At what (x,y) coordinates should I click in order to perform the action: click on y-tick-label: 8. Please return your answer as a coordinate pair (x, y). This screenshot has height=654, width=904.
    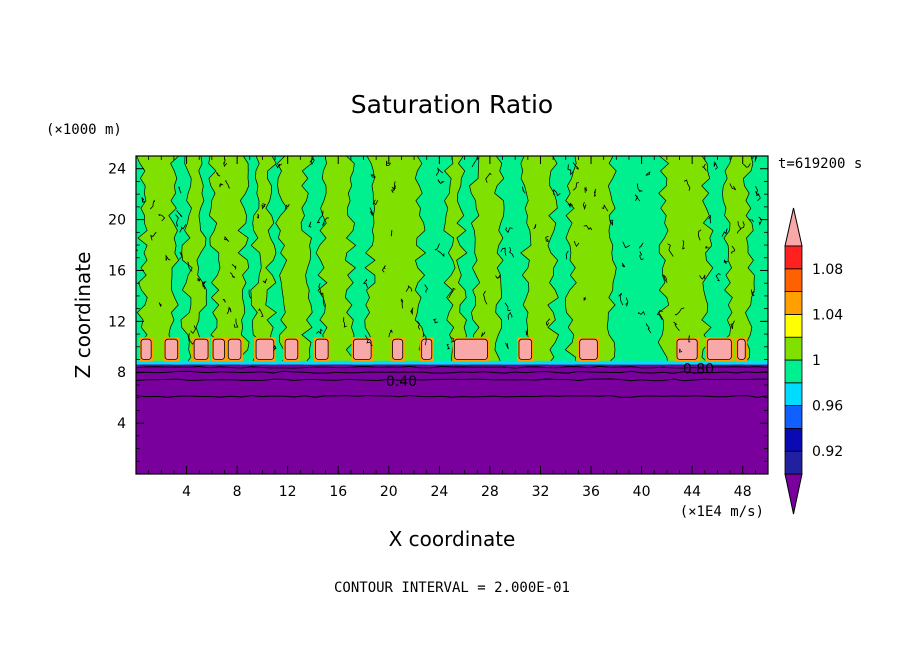
    Looking at the image, I should click on (121, 373).